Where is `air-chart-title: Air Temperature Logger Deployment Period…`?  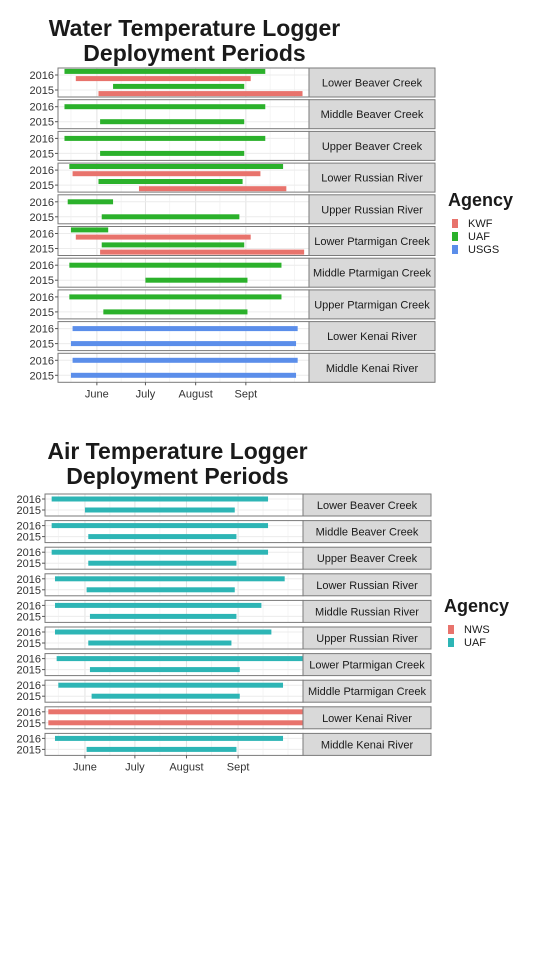 air-chart-title: Air Temperature Logger Deployment Period… is located at coordinates (177, 464).